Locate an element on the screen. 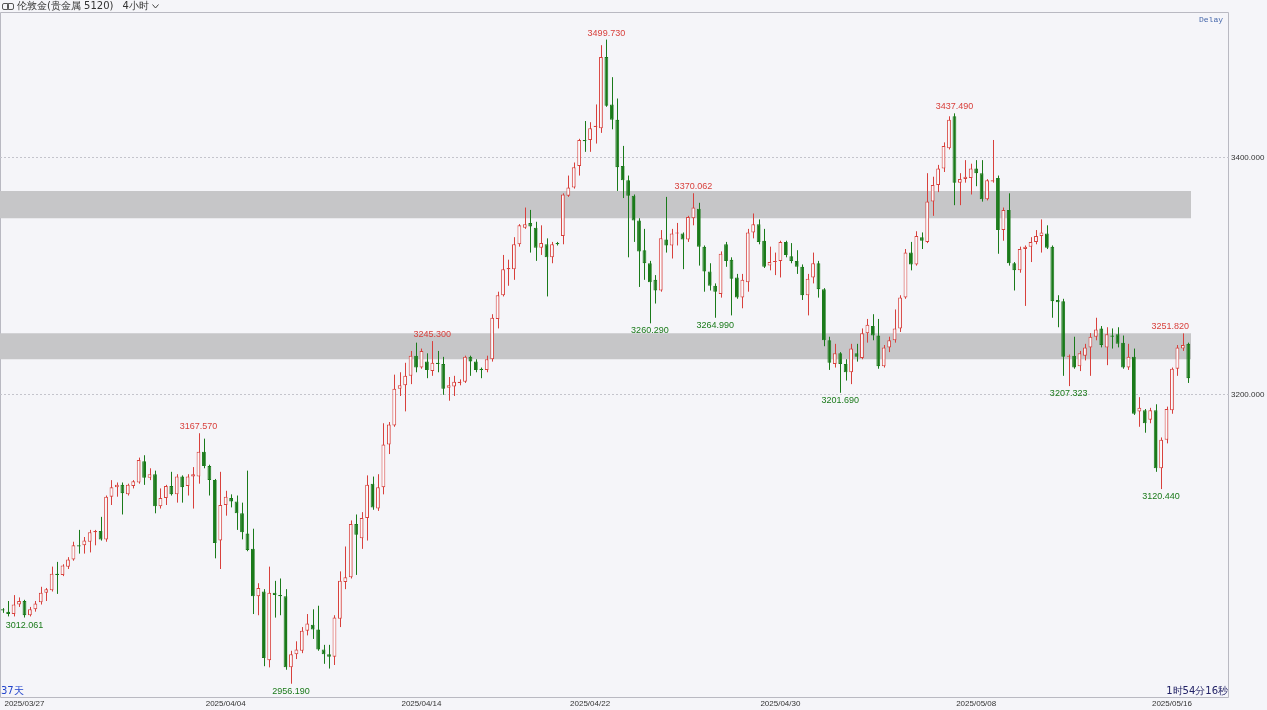 The image size is (1267, 710). x-tick-label: 2025/05/08 is located at coordinates (976, 703).